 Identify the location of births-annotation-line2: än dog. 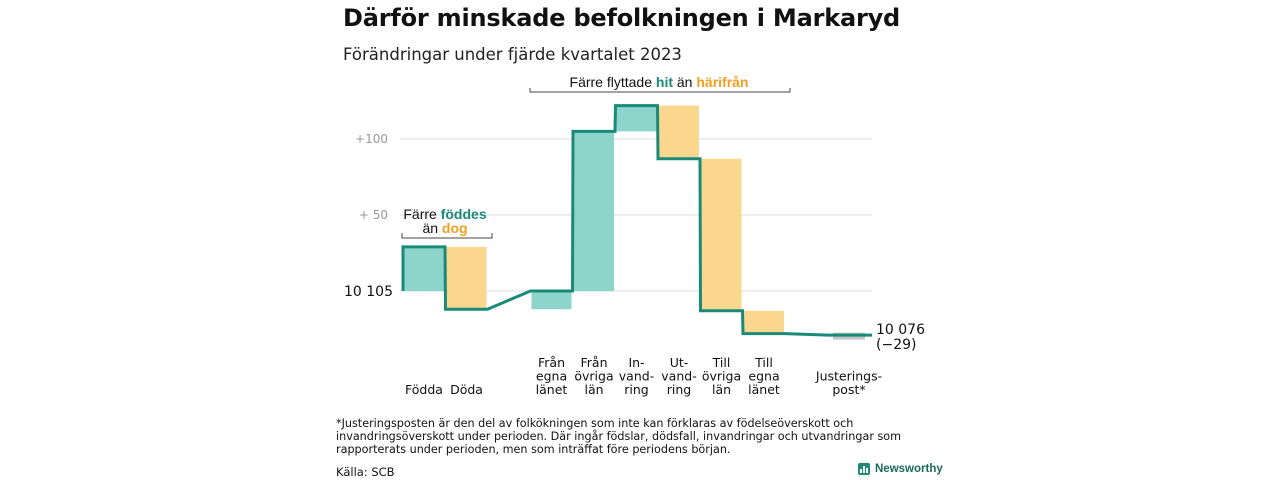
(444, 228).